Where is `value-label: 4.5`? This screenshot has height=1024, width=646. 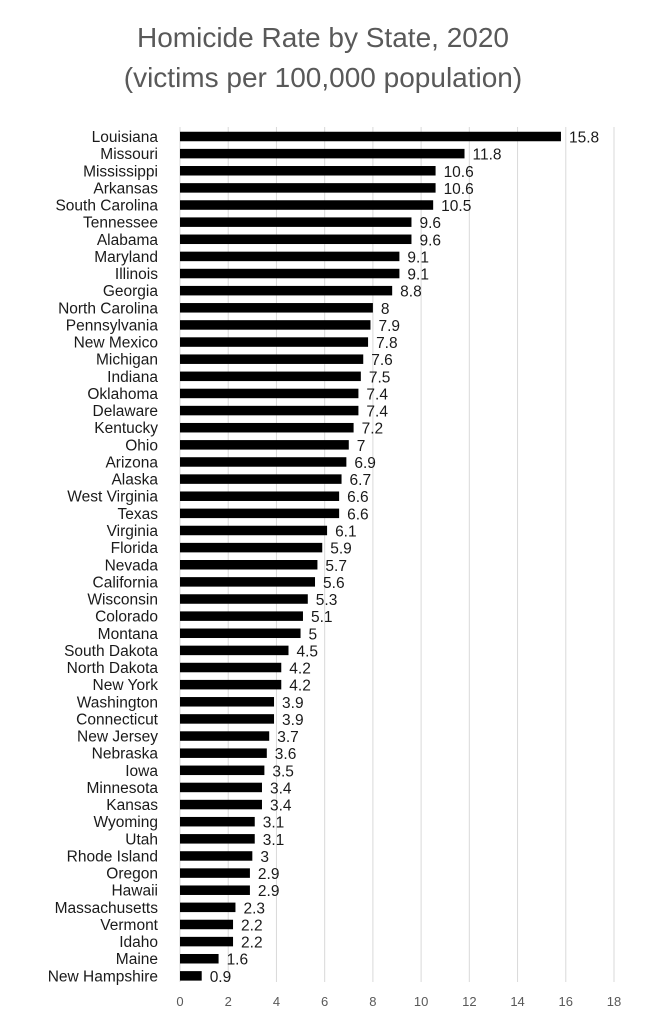
value-label: 4.5 is located at coordinates (308, 651).